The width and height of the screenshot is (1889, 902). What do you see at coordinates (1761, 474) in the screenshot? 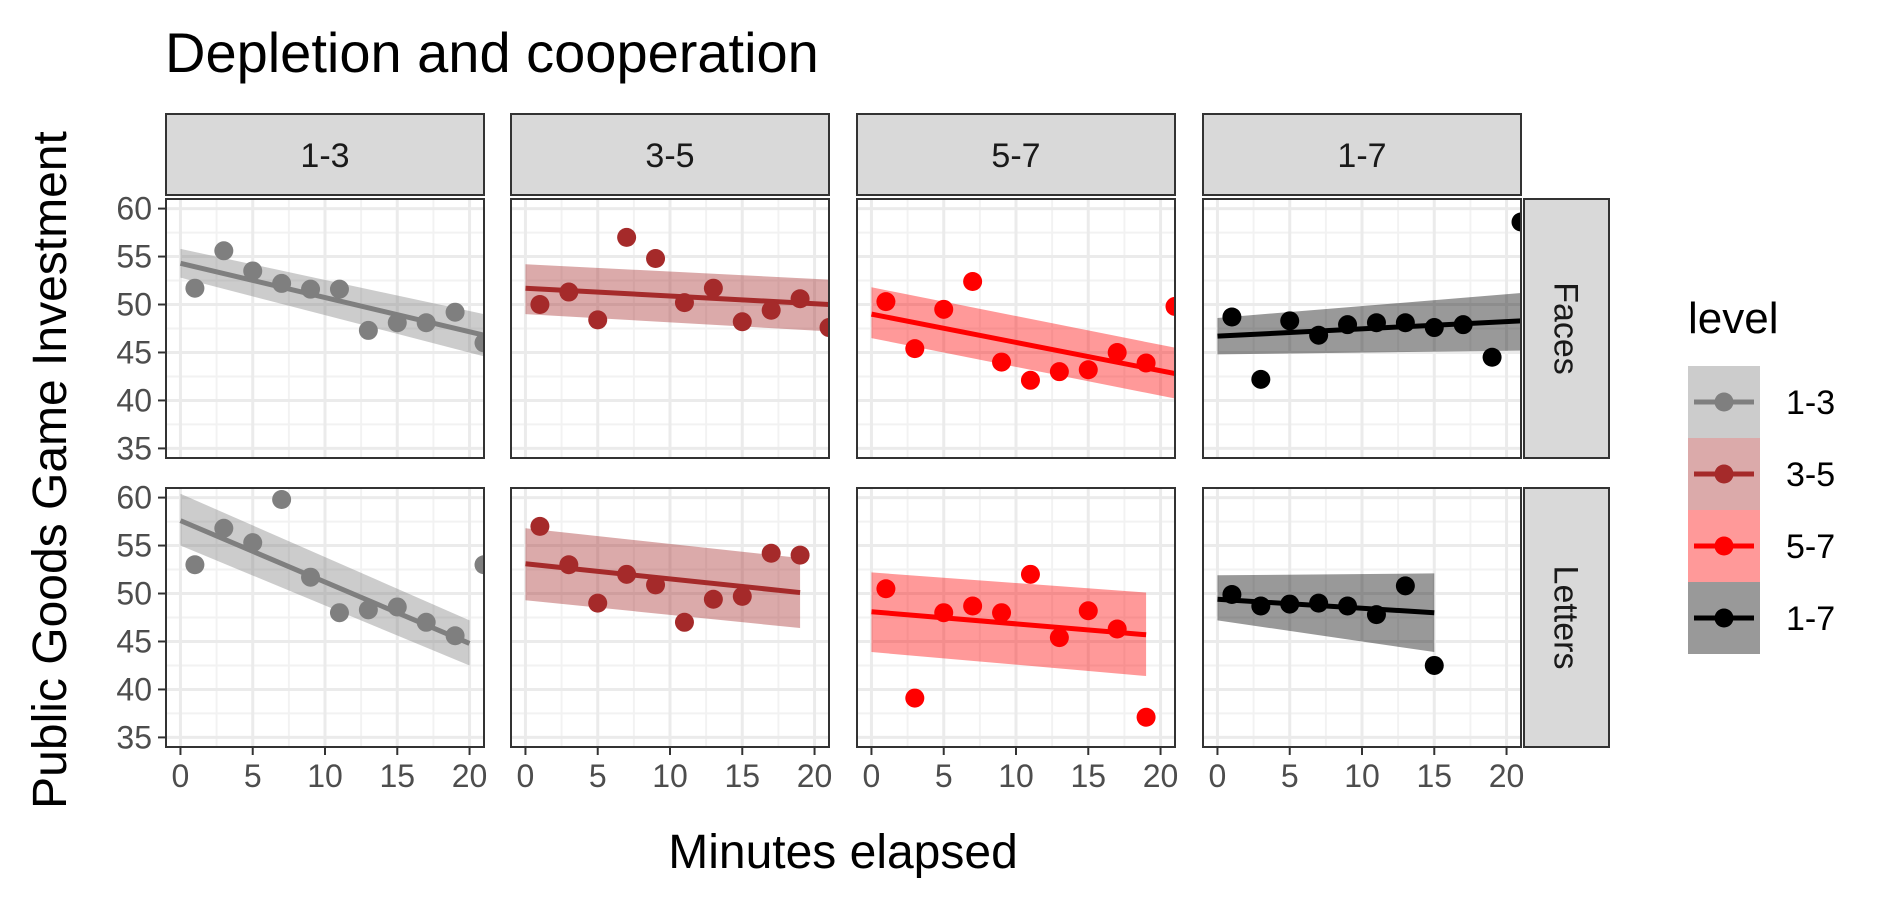
I see `legend-entry-3-5: 3-5` at bounding box center [1761, 474].